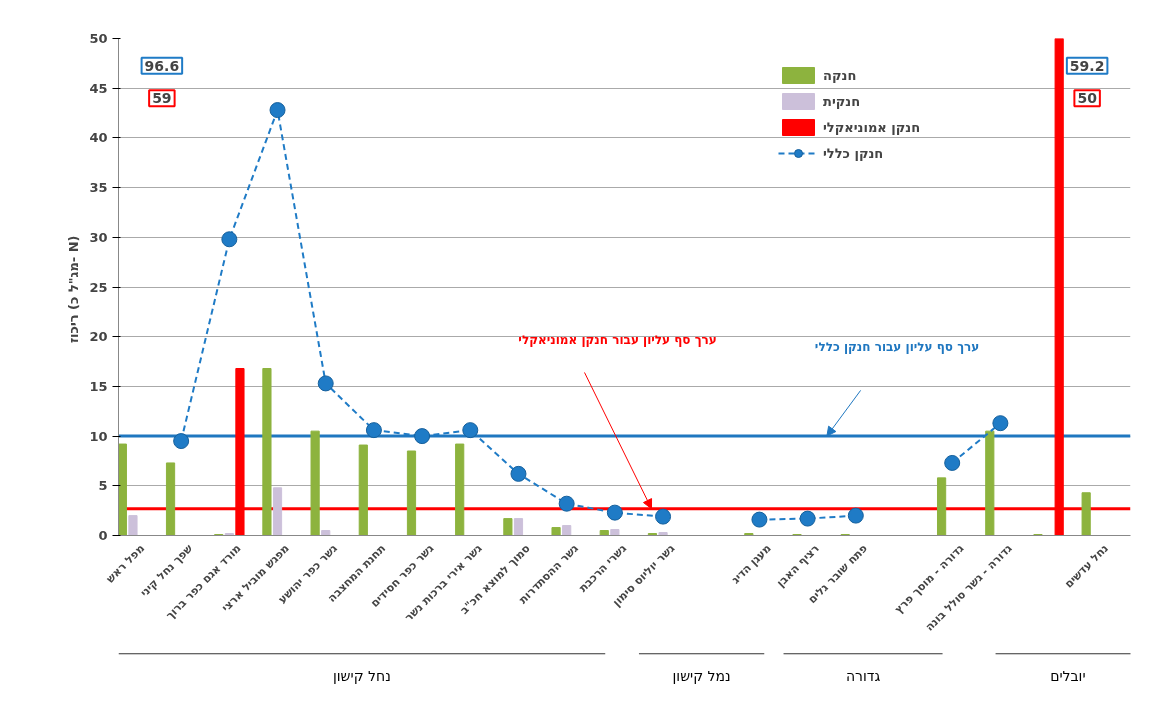 The width and height of the screenshot is (1152, 706). Describe the element at coordinates (1068, 675) in the screenshot. I see `text: יובלים` at that location.